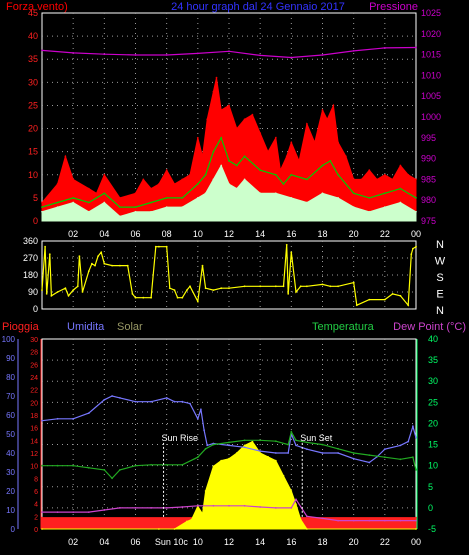  What do you see at coordinates (431, 117) in the screenshot?
I see `pressure-axis-ticks: 975 980 985 990 995 1000 1005 1010 1015 1020 1025` at bounding box center [431, 117].